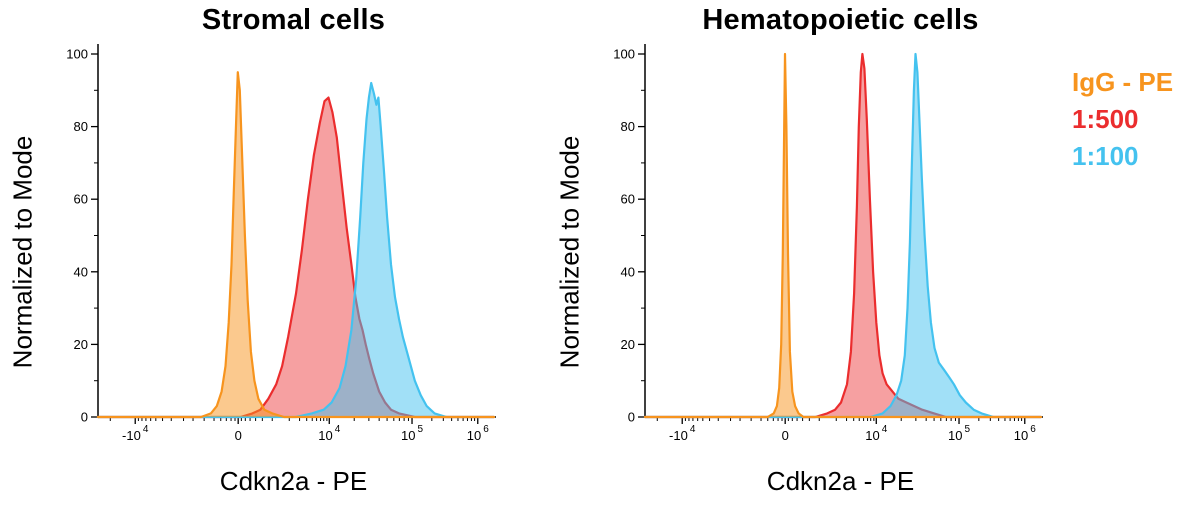  Describe the element at coordinates (293, 20) in the screenshot. I see `chart-title-stromal: Stromal cells` at that location.